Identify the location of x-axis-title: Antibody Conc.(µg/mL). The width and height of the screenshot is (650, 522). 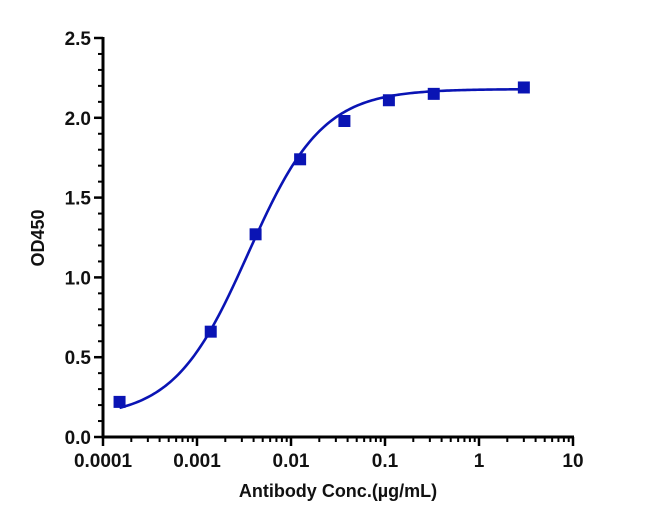
(338, 491).